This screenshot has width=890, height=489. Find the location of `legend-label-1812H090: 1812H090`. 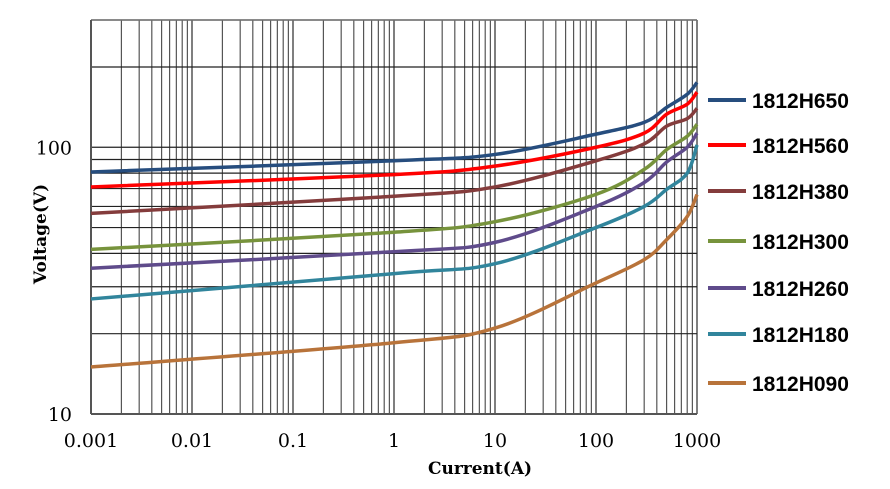

legend-label-1812H090: 1812H090 is located at coordinates (800, 384).